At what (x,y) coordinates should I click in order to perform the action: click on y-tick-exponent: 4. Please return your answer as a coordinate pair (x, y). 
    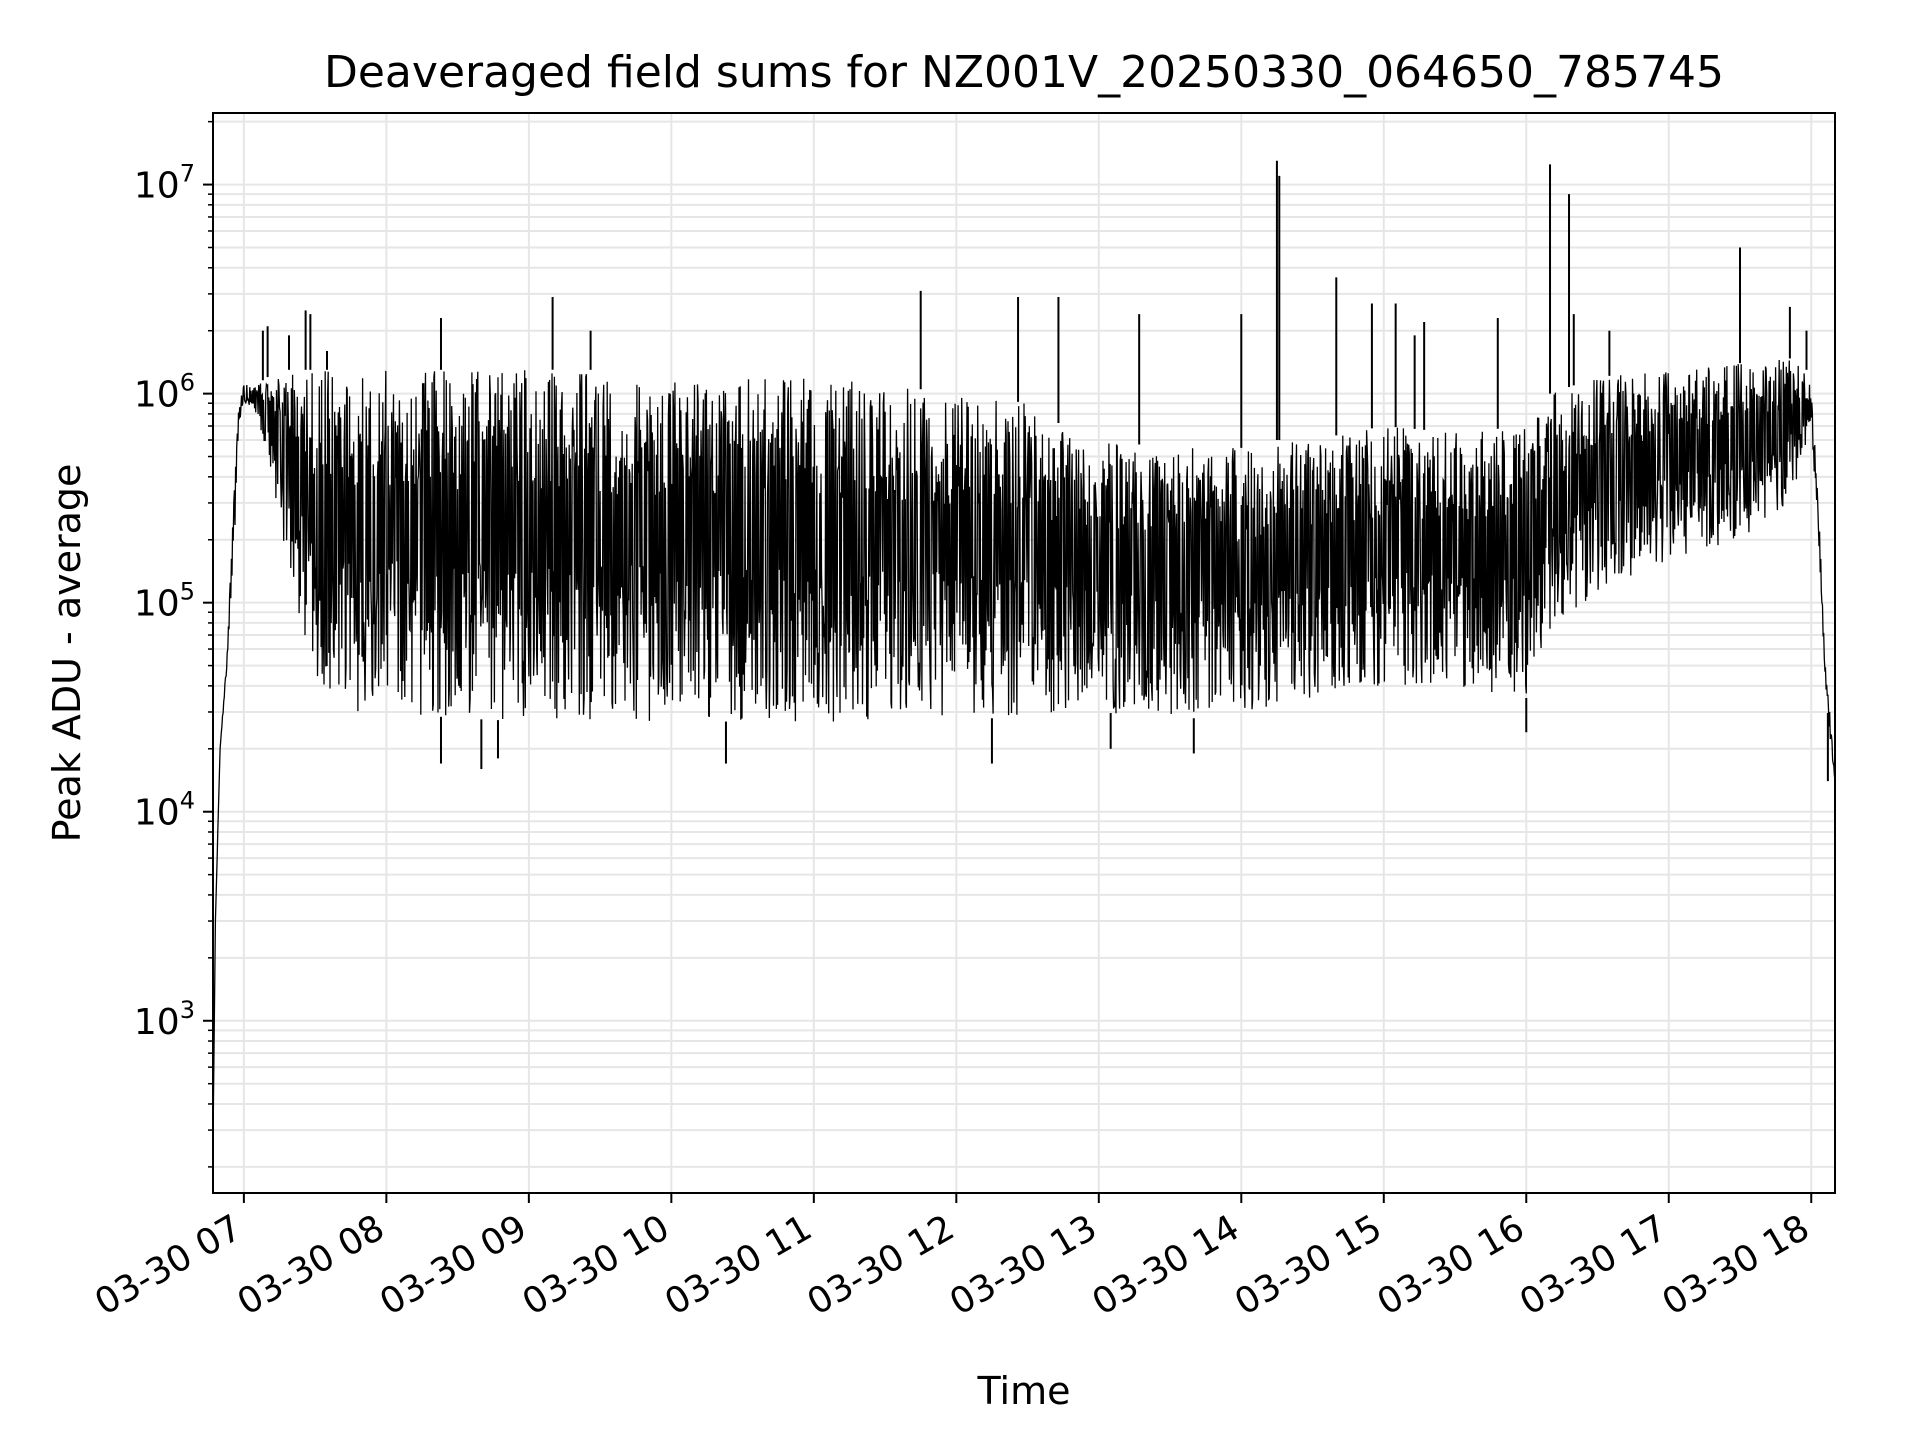
    Looking at the image, I should click on (187, 801).